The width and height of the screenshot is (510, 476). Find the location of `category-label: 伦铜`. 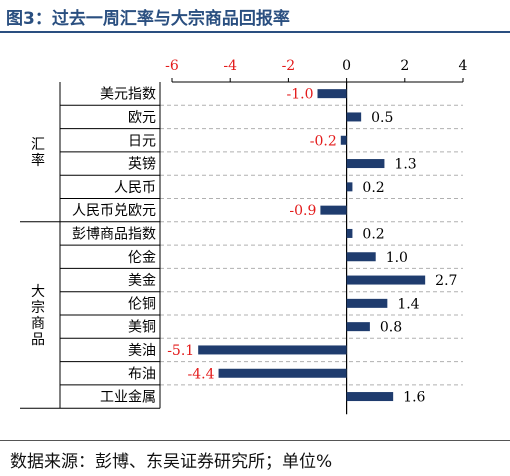

category-label: 伦铜 is located at coordinates (142, 304).